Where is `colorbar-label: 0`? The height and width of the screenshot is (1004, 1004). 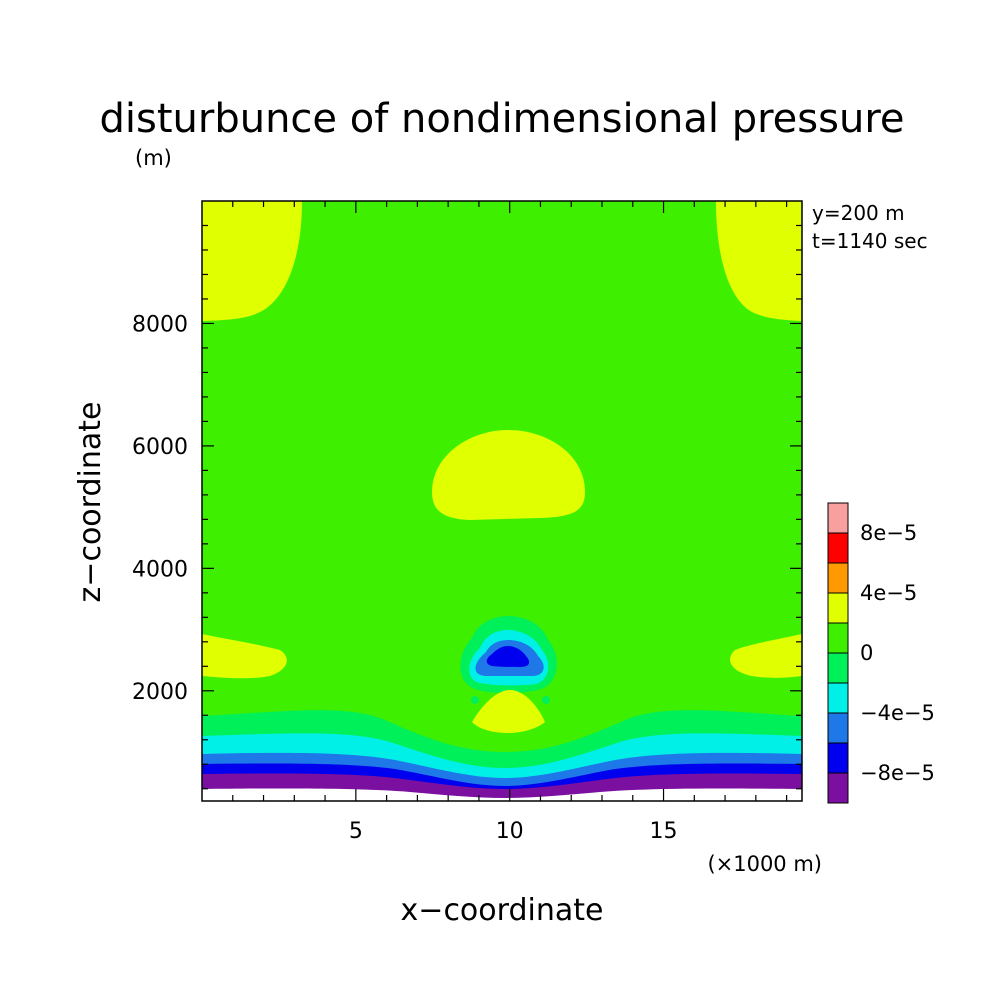
colorbar-label: 0 is located at coordinates (866, 653).